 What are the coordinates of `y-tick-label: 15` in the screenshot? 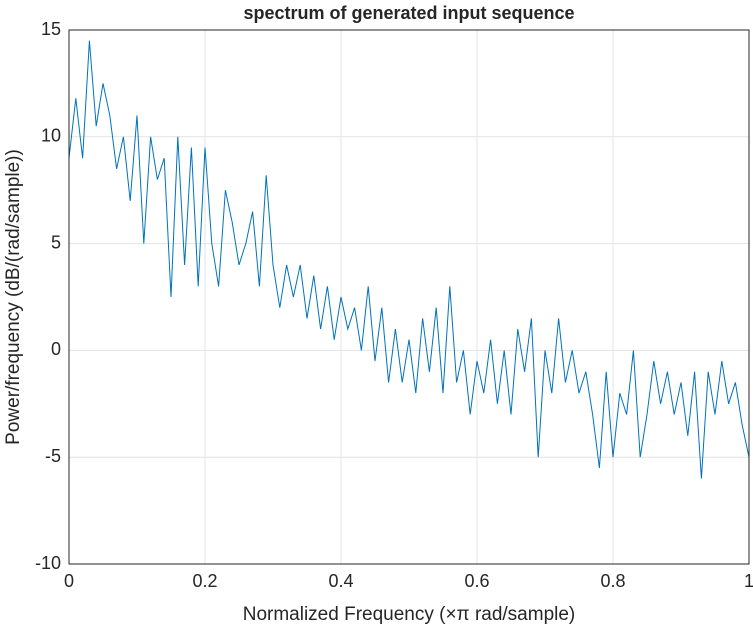 It's located at (51, 29).